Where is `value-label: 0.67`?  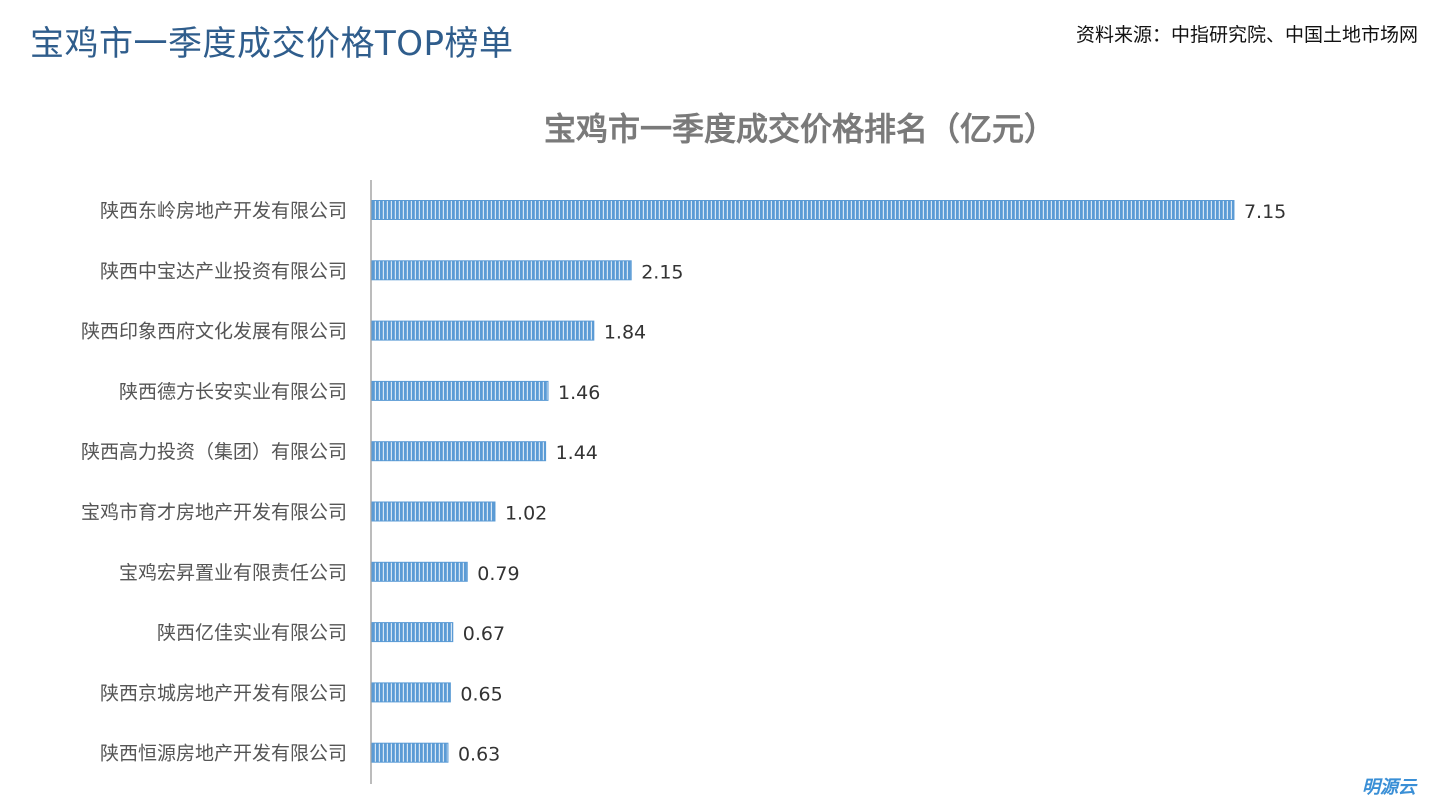 value-label: 0.67 is located at coordinates (484, 634).